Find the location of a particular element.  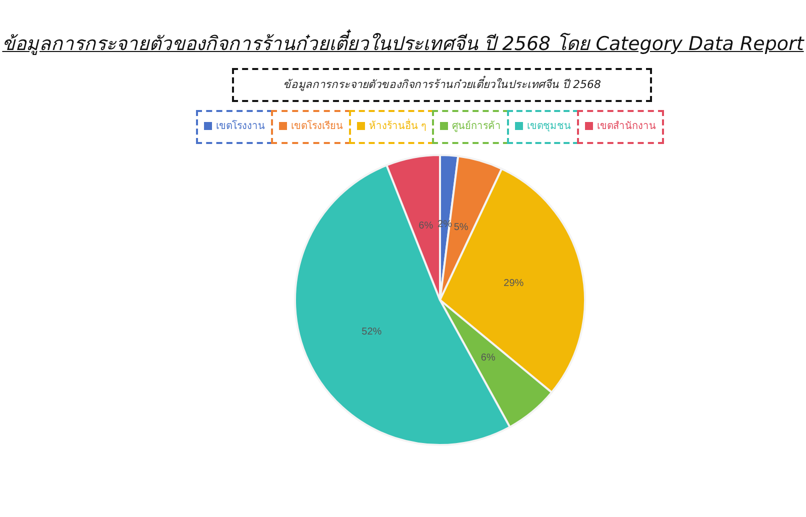

data-label: 5% is located at coordinates (461, 227).